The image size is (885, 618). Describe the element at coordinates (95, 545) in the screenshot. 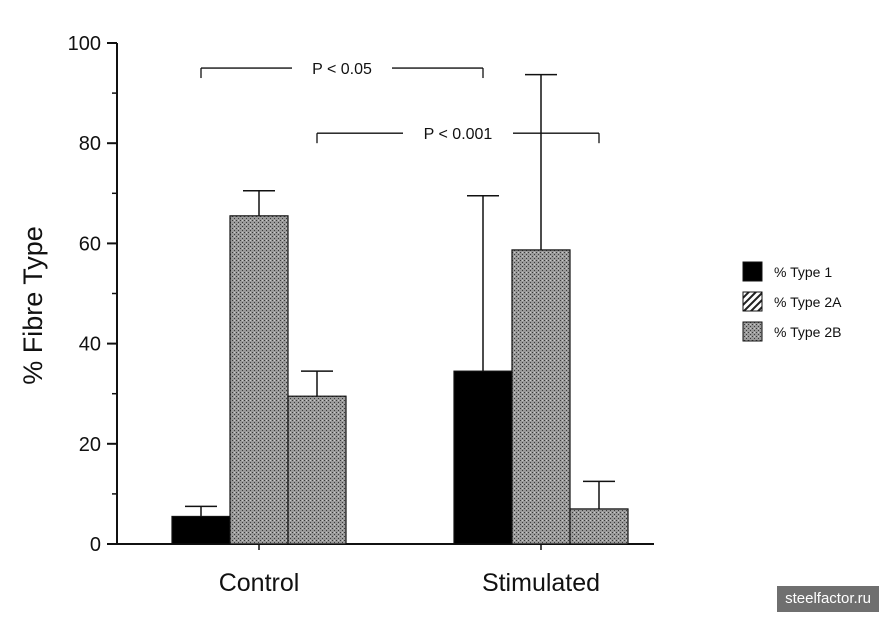

I see `y-tick-label: 0` at that location.